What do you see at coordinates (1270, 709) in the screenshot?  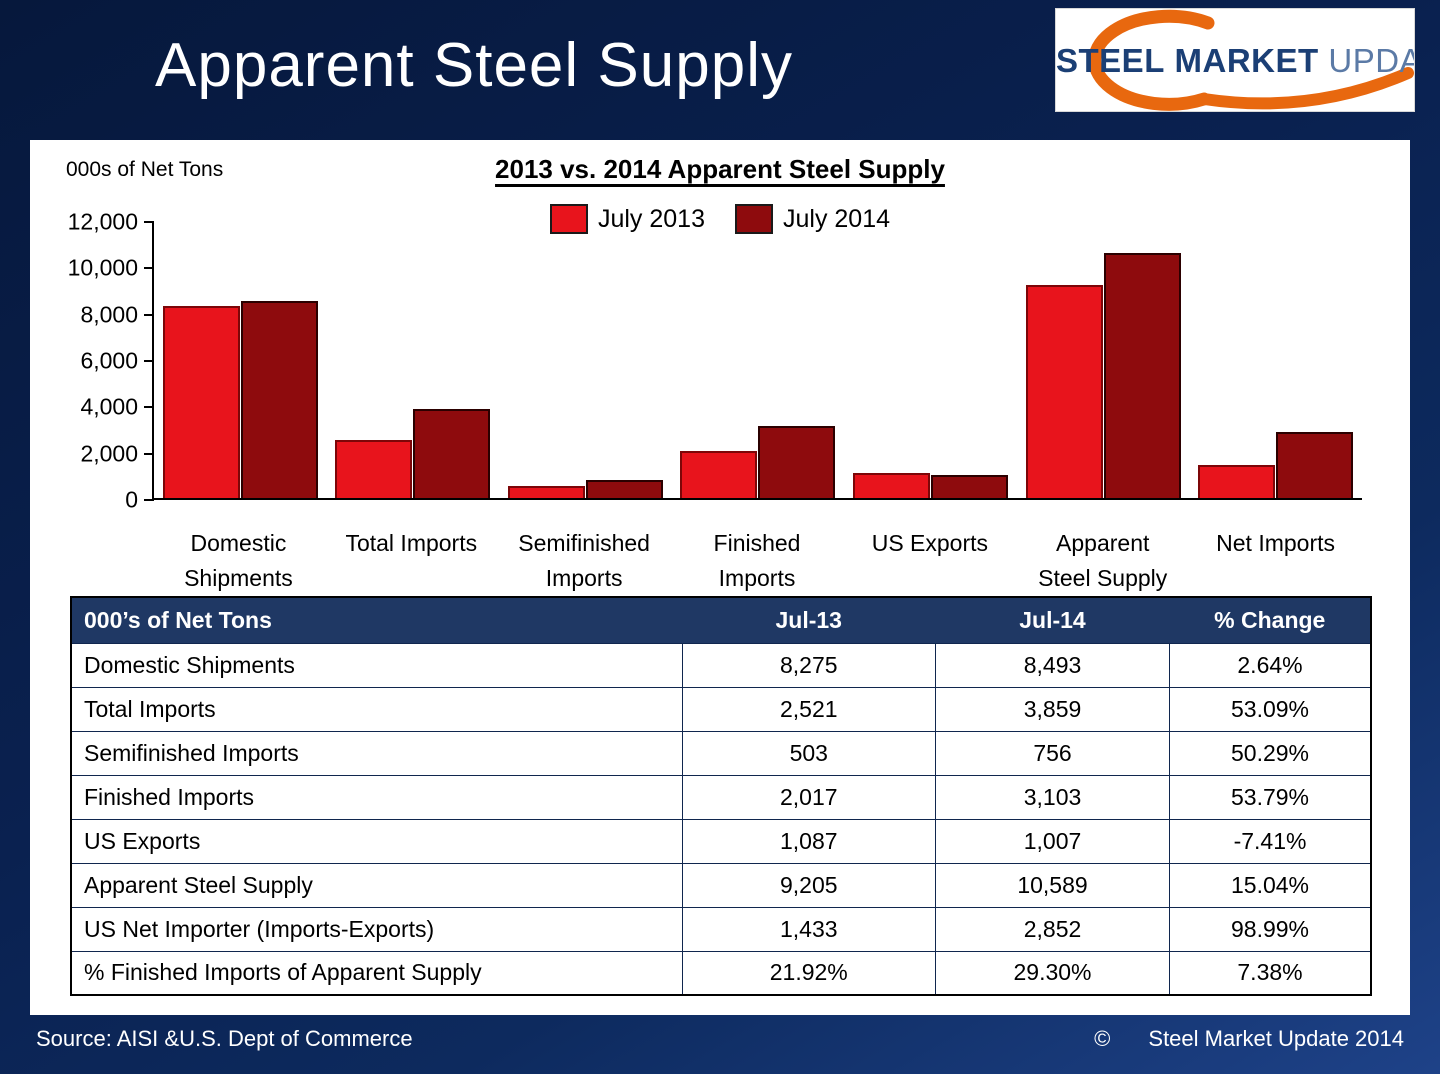 I see `value-cell: 53.09%` at bounding box center [1270, 709].